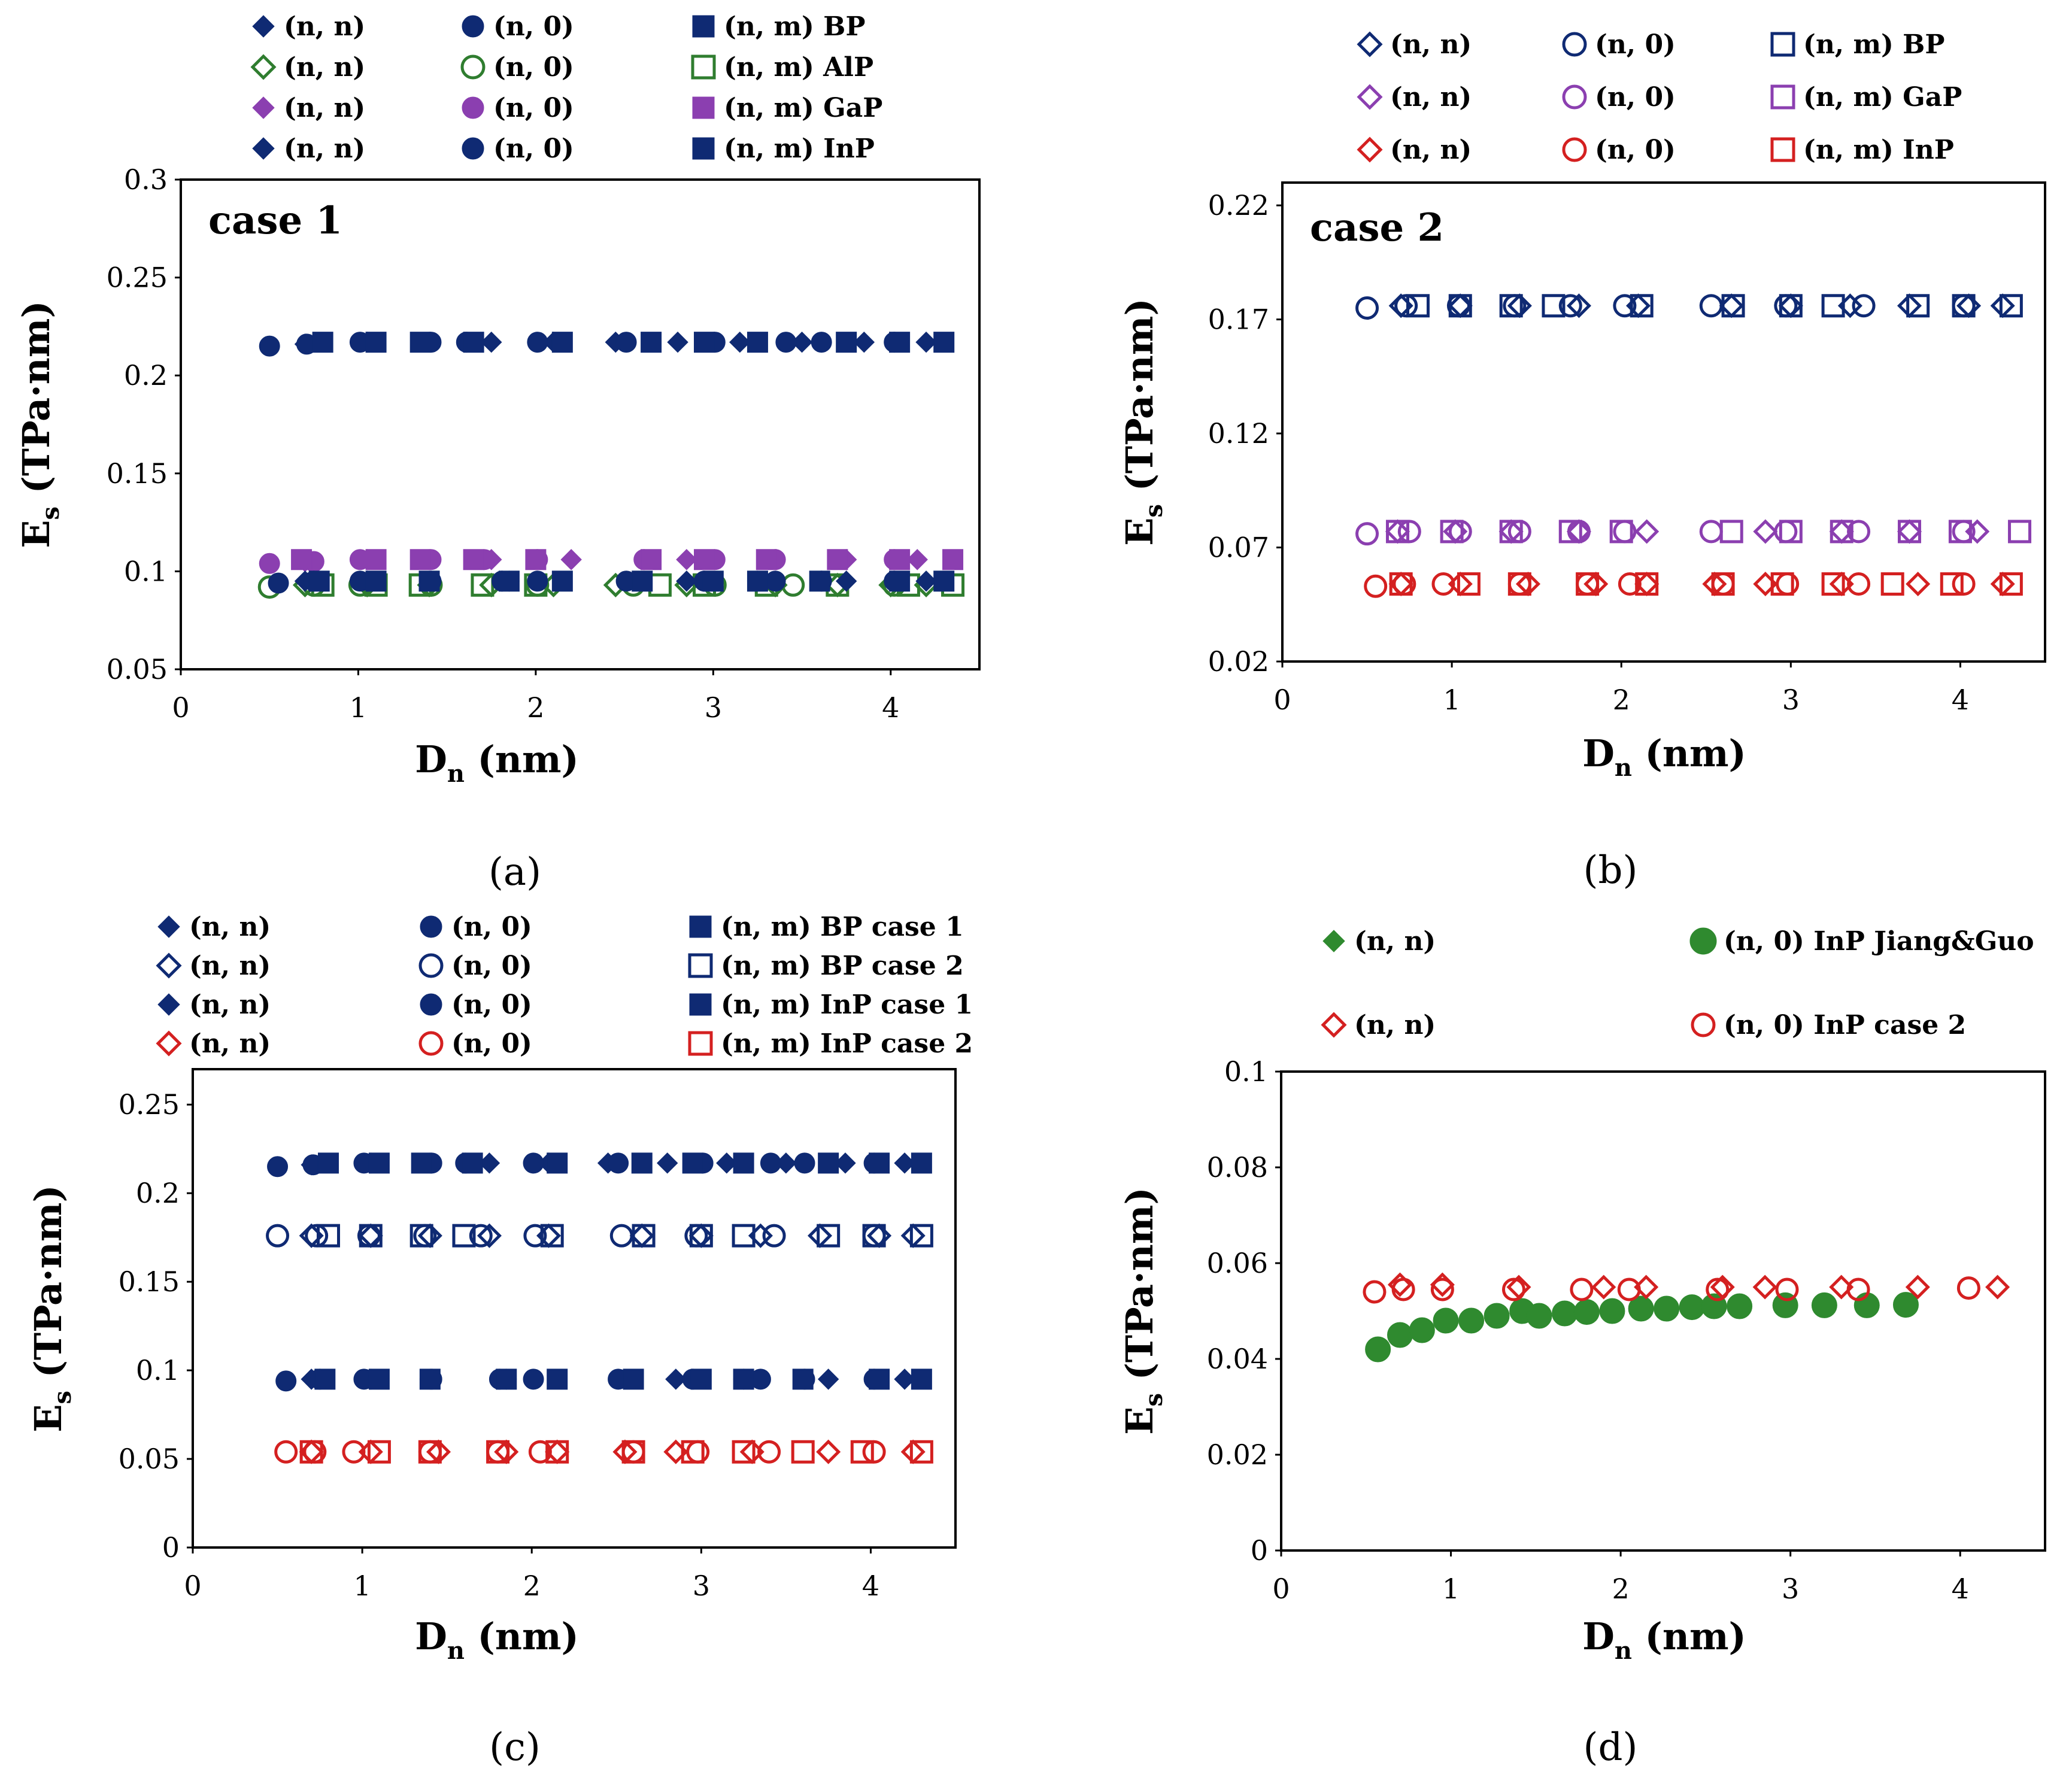 Image resolution: width=2072 pixels, height=1769 pixels. What do you see at coordinates (1237, 1167) in the screenshot?
I see `y-tick-label: 0.08` at bounding box center [1237, 1167].